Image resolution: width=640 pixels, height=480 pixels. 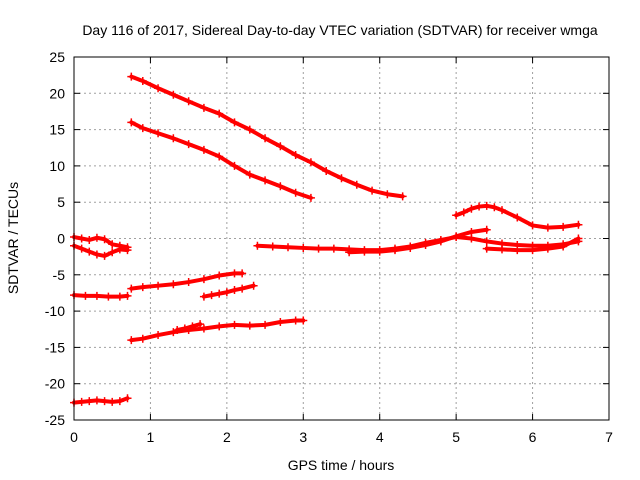 I want to click on y-tick-label: -5, so click(x=59, y=275).